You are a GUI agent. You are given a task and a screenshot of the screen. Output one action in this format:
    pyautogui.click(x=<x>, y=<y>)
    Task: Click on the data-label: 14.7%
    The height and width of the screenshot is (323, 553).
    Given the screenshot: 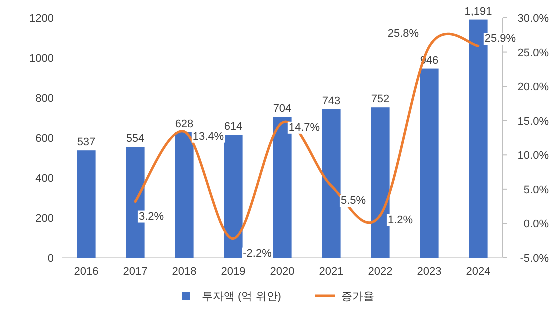 What is the action you would take?
    pyautogui.click(x=304, y=128)
    